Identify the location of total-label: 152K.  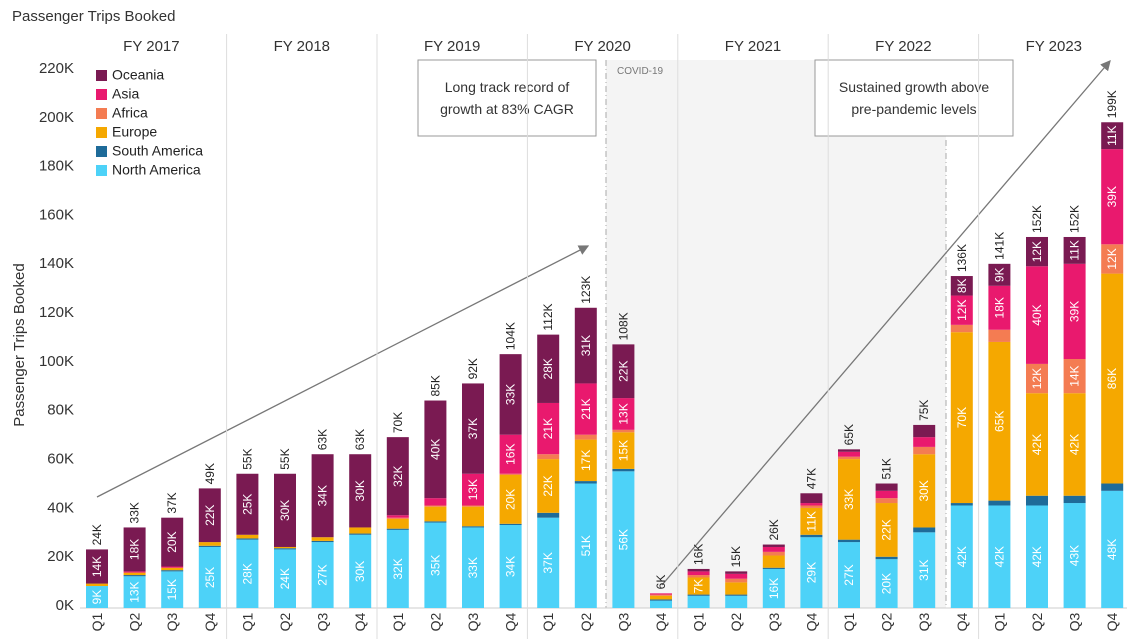
(1075, 219).